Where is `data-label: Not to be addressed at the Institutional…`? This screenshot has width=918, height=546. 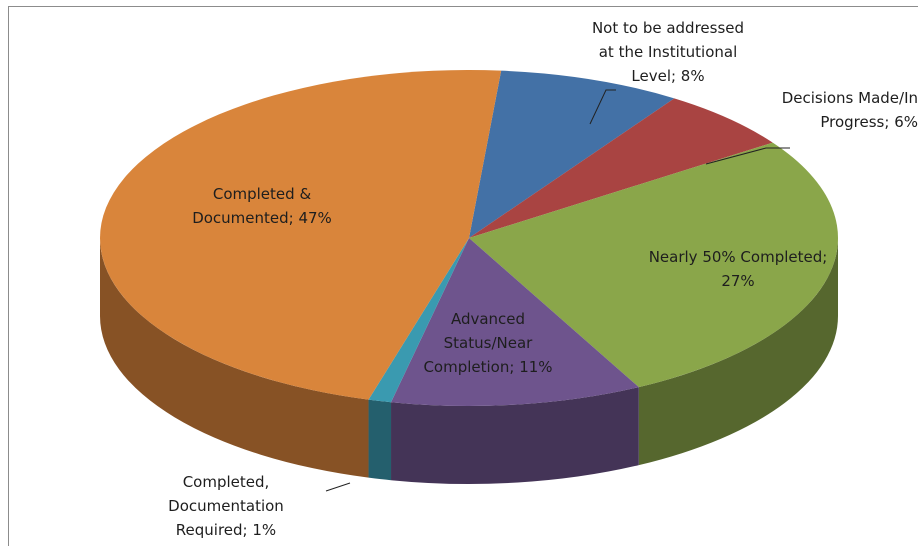 data-label: Not to be addressed at the Institutional… is located at coordinates (668, 52).